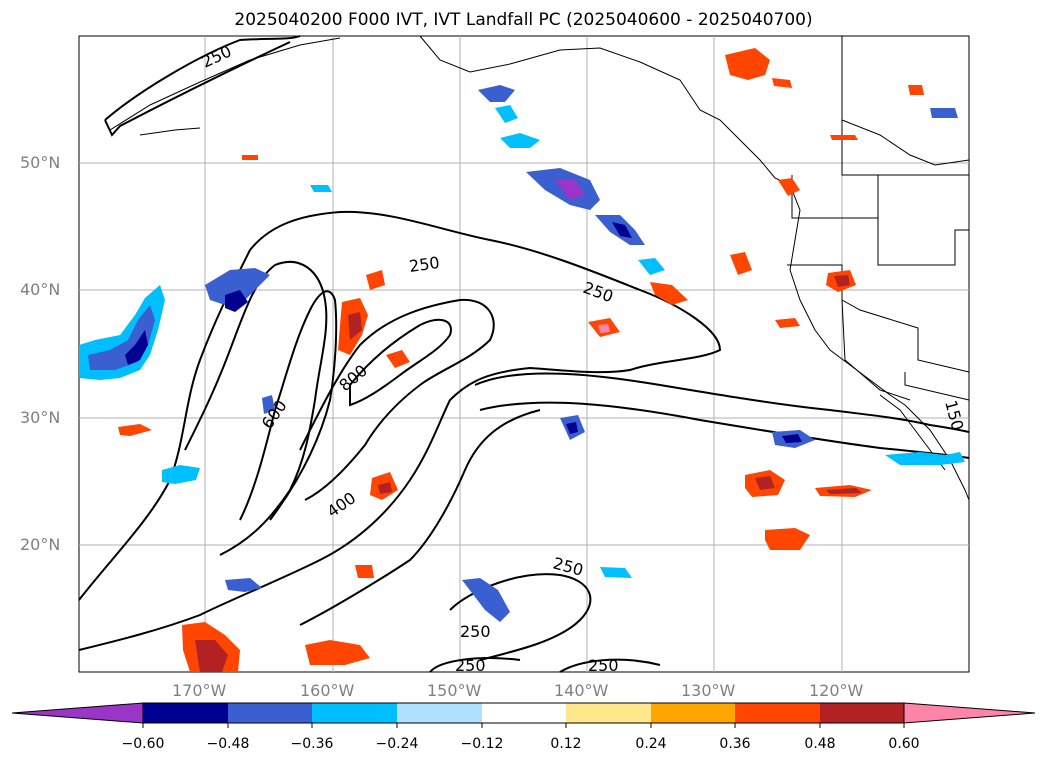 The width and height of the screenshot is (1047, 765). What do you see at coordinates (836, 690) in the screenshot?
I see `lon-label-120w: 120°W` at bounding box center [836, 690].